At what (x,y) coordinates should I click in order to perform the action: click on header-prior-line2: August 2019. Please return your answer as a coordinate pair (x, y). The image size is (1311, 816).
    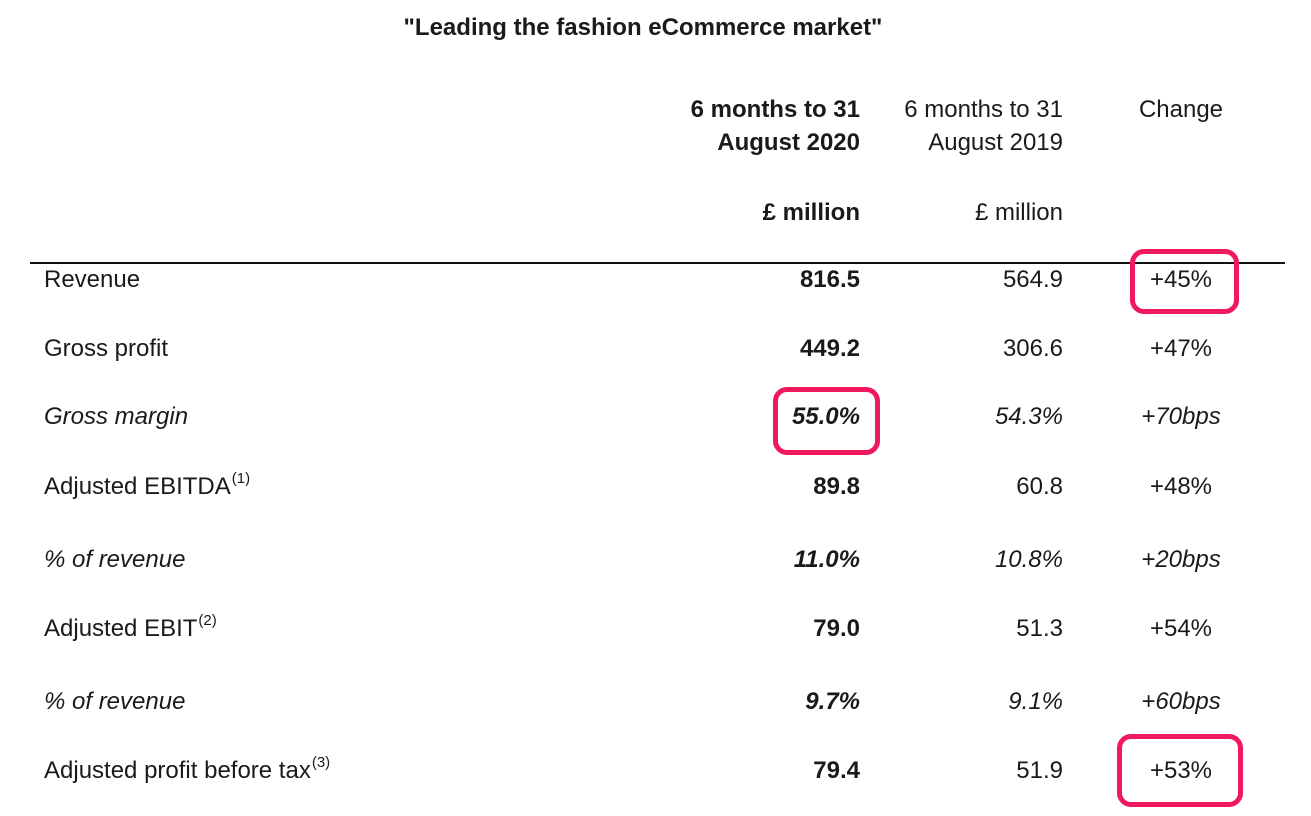
    Looking at the image, I should click on (995, 142).